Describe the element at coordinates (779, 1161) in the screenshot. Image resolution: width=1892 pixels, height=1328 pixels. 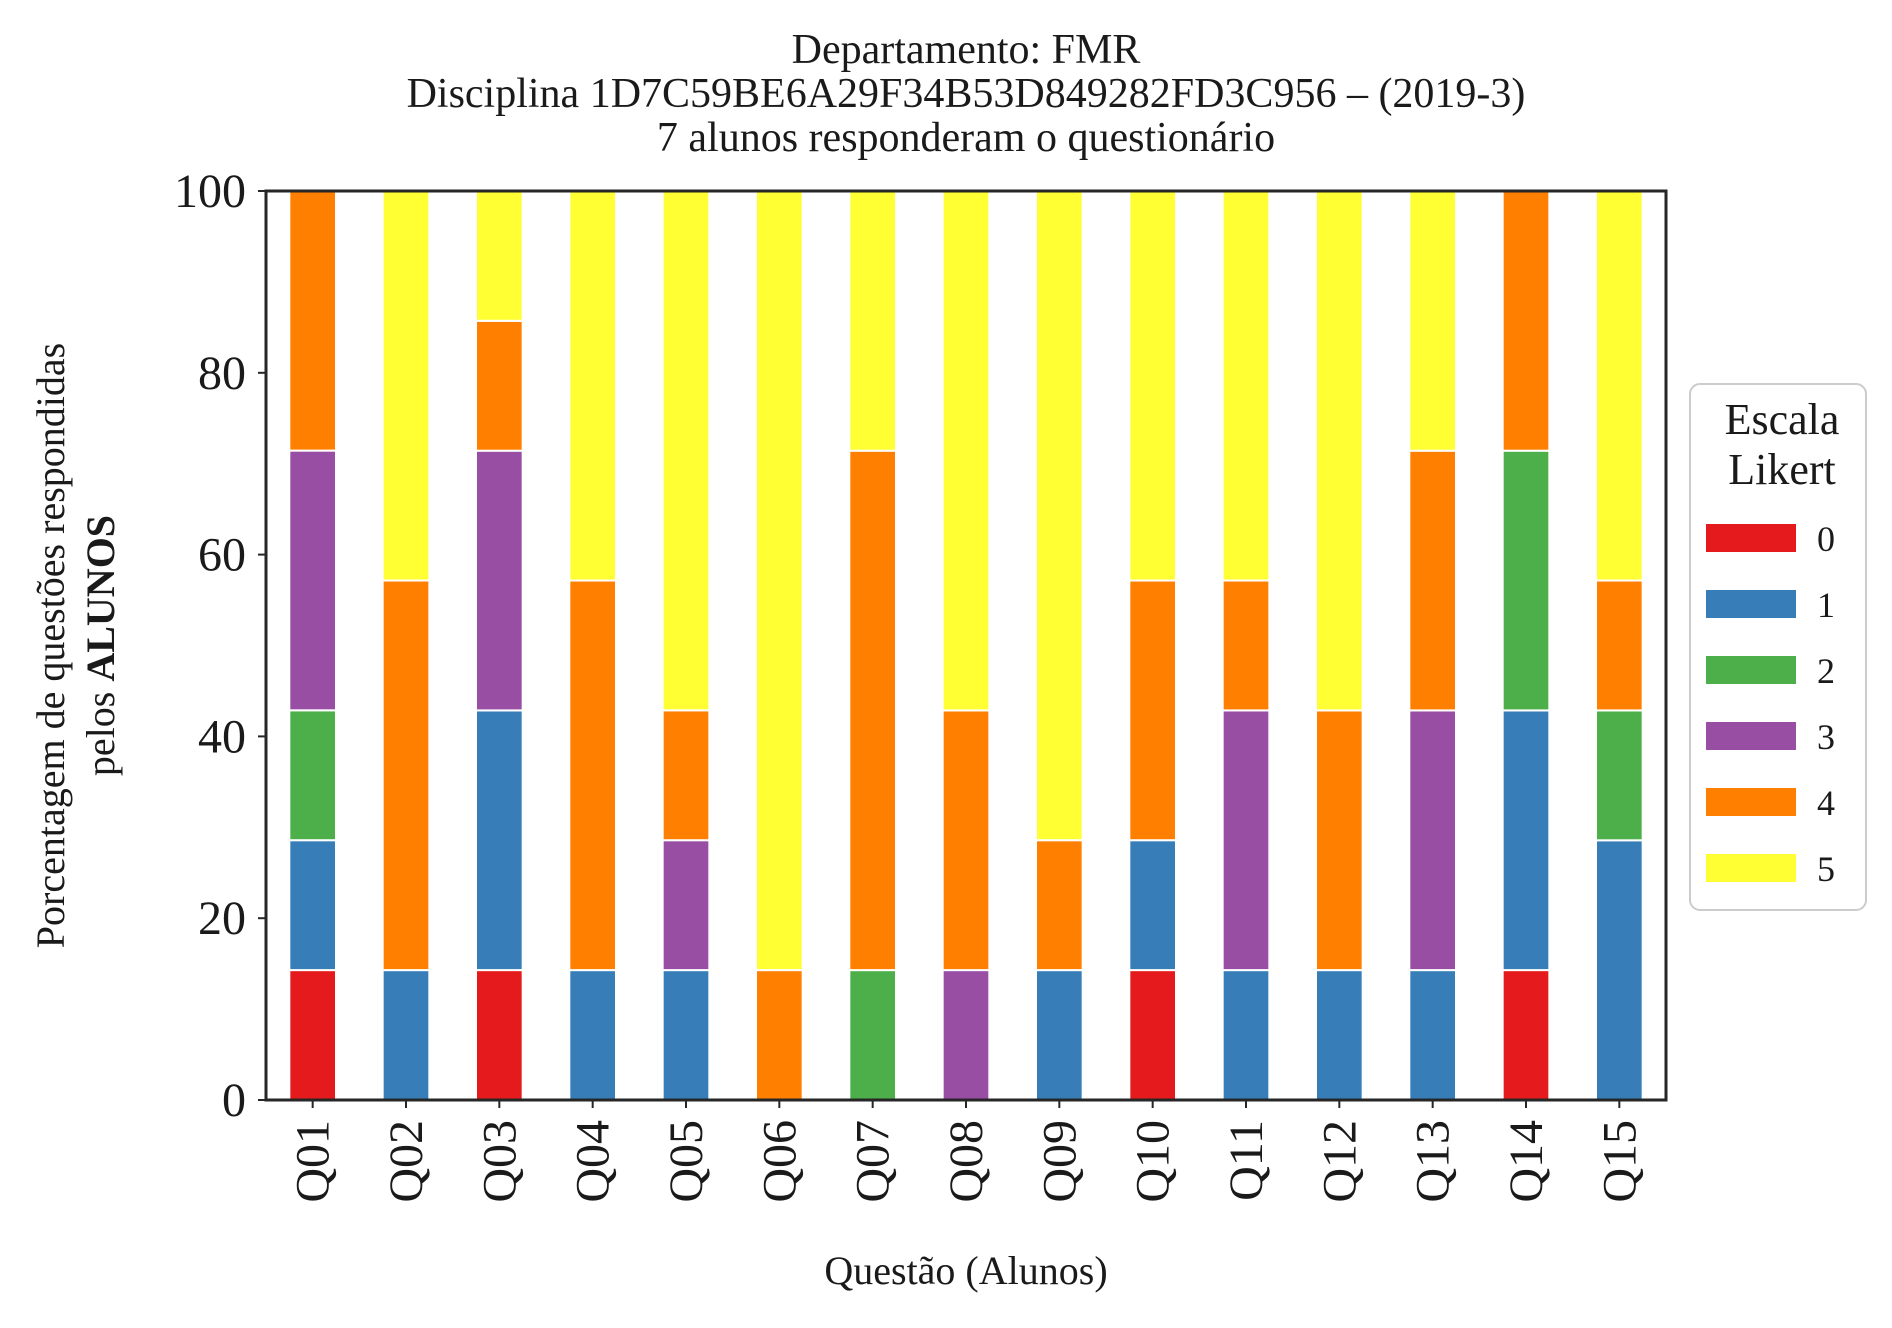
I see `x-tick-label: Q06` at that location.